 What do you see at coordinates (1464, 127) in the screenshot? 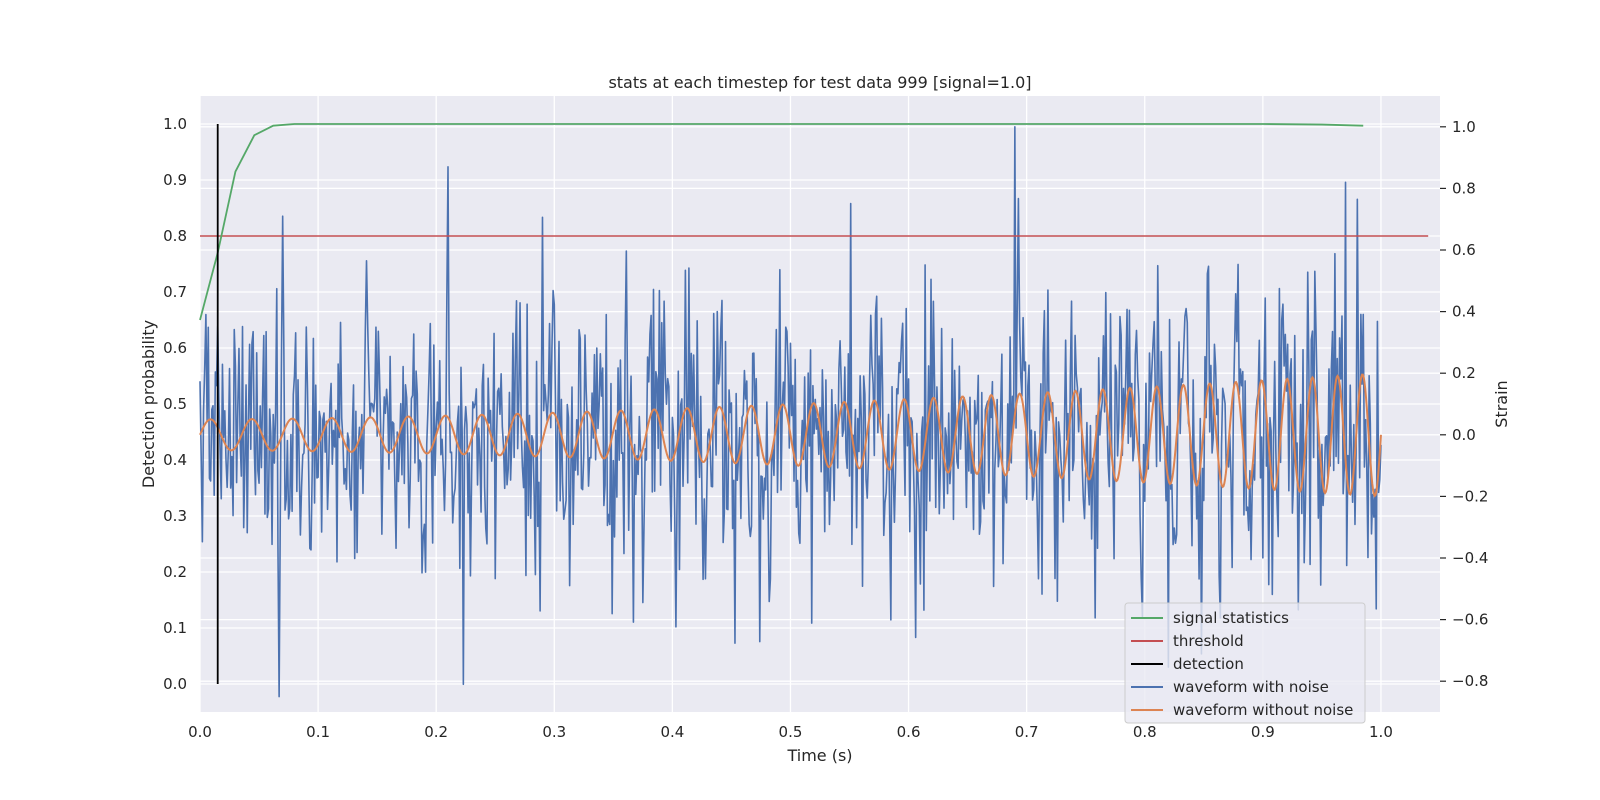
I see `y-right-tick-label: 1.0` at bounding box center [1464, 127].